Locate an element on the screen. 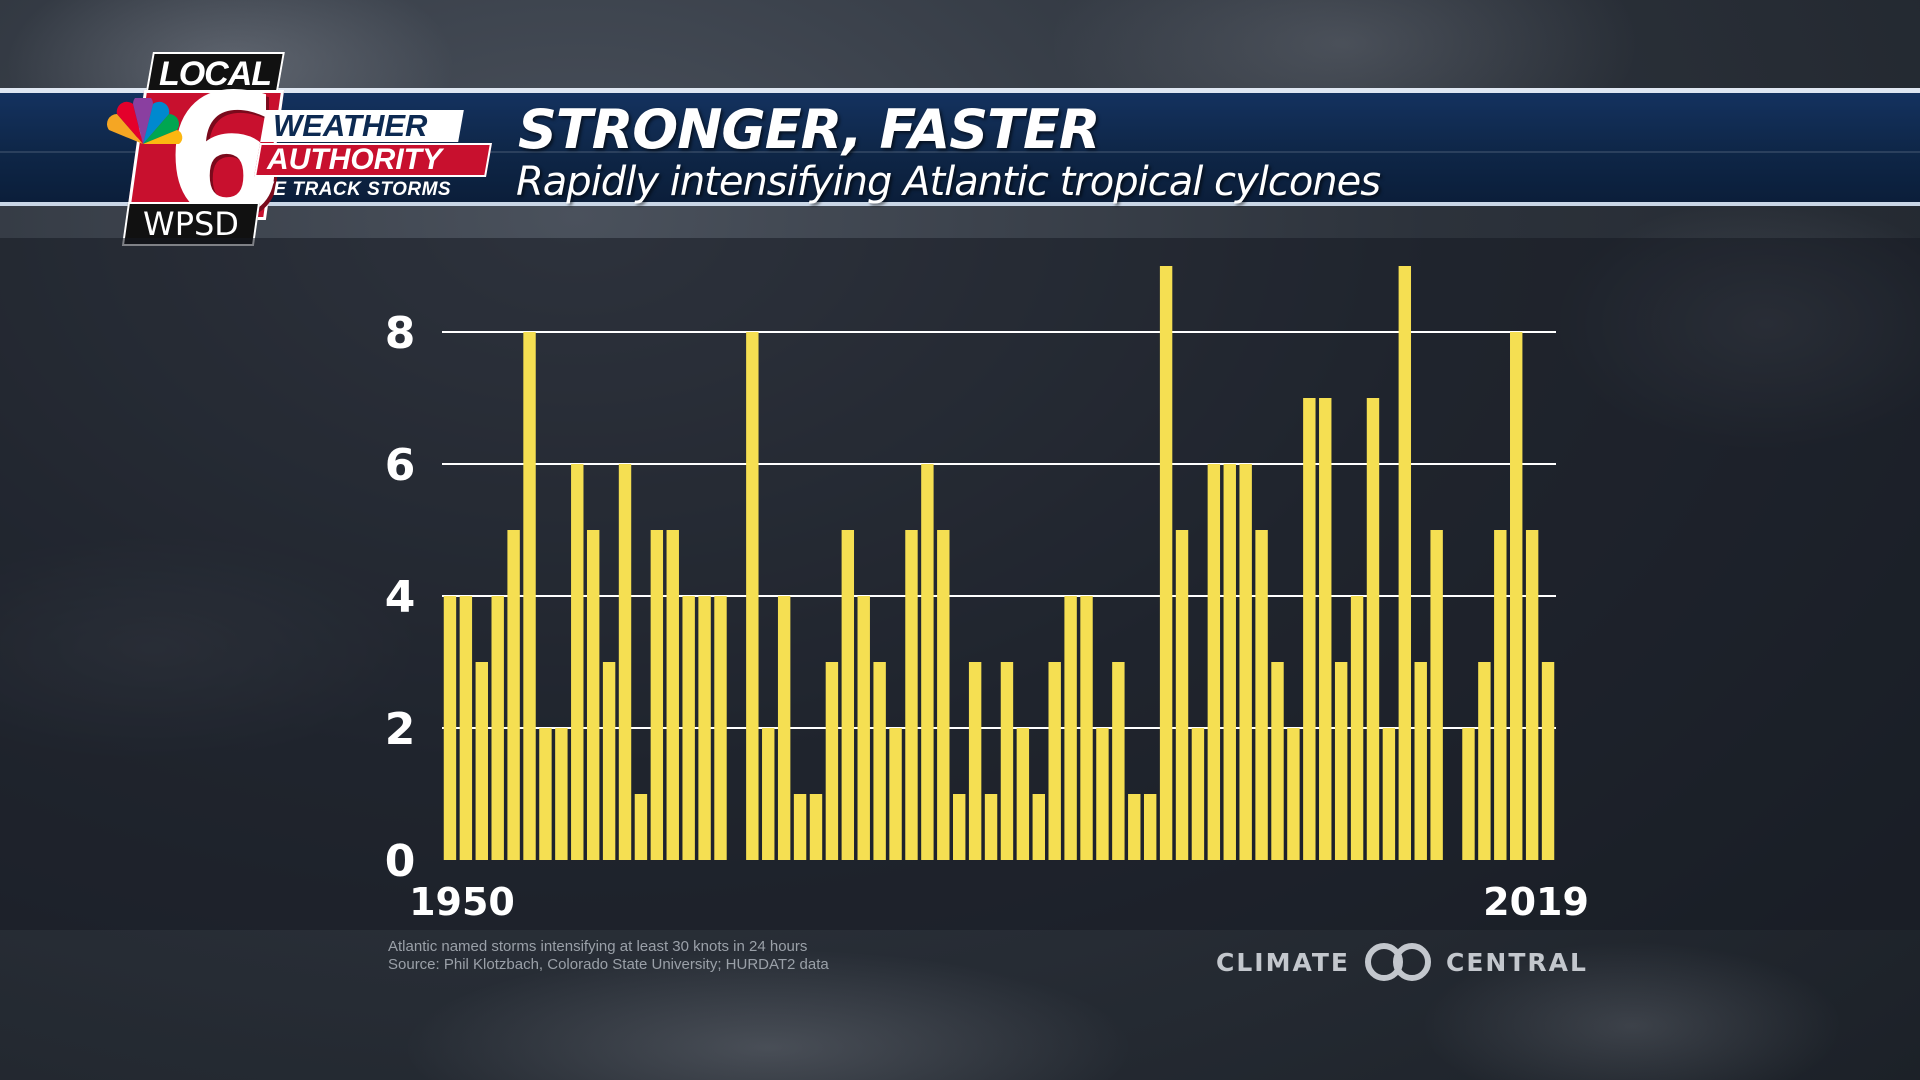 Image resolution: width=1920 pixels, height=1080 pixels. bar-1965 is located at coordinates (688, 728).